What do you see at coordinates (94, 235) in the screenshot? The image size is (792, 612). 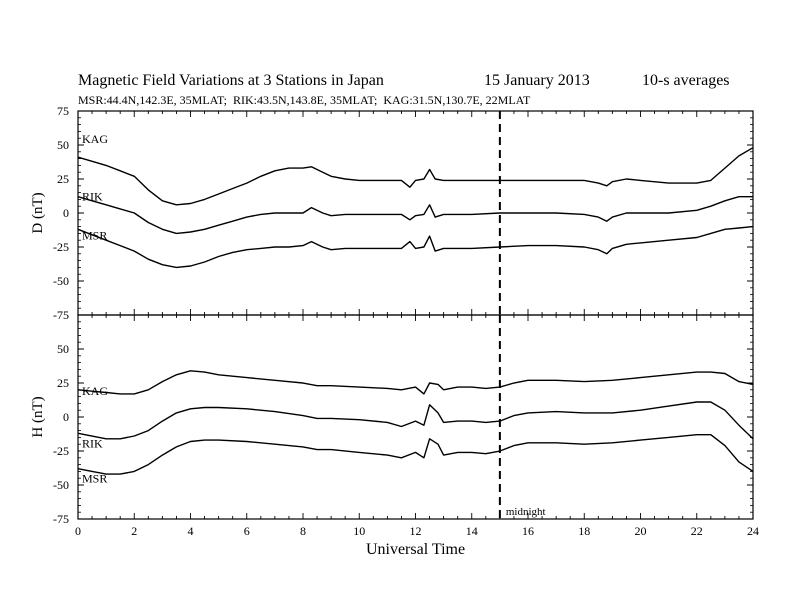 I see `series-label-msr-D: MSR` at bounding box center [94, 235].